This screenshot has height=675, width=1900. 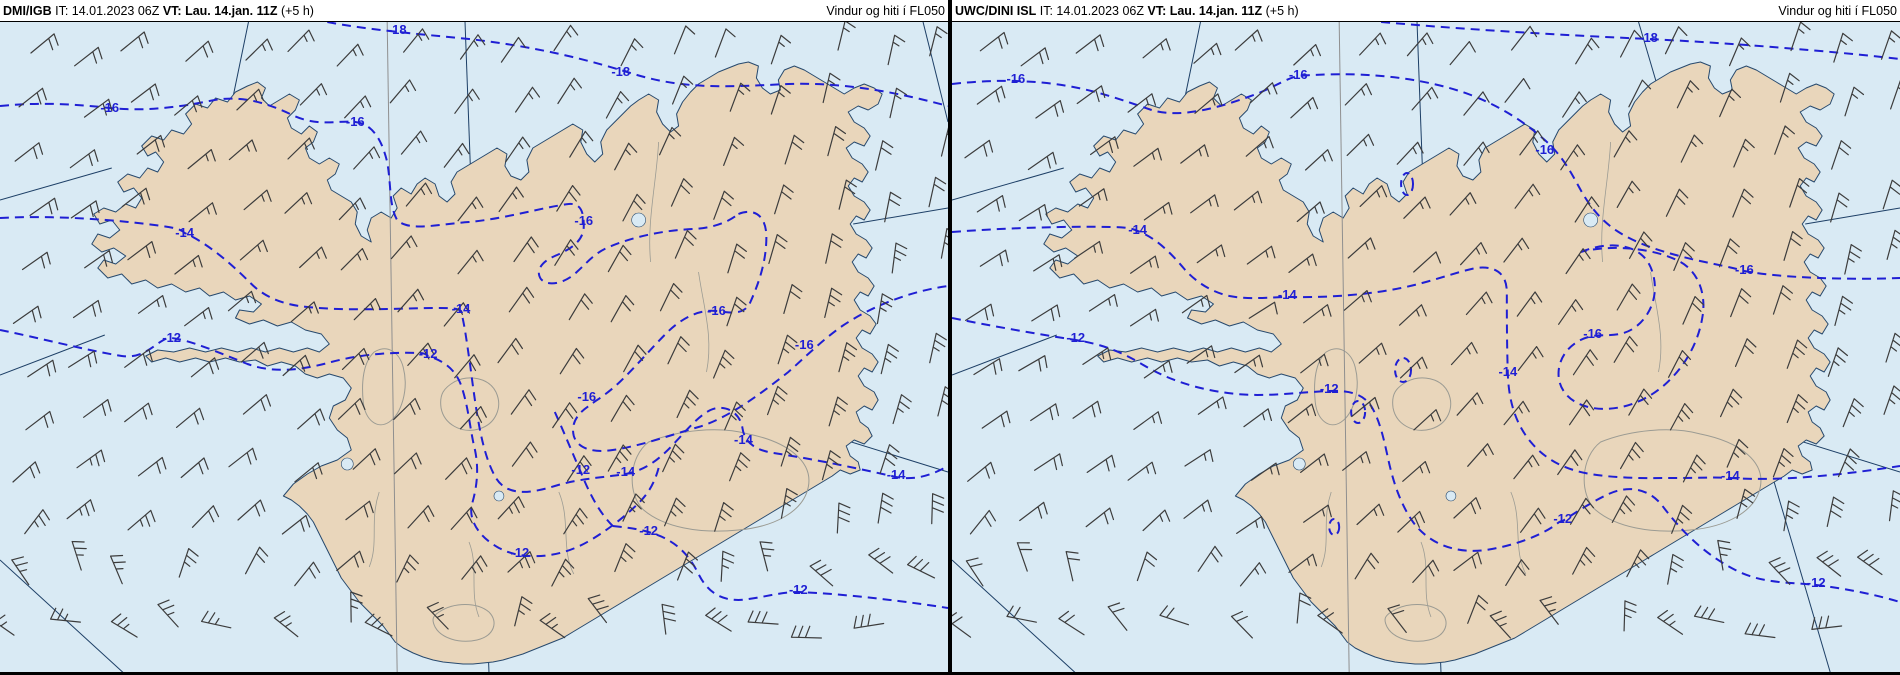 I want to click on model-name: UWC/DINI ISL, so click(x=996, y=10).